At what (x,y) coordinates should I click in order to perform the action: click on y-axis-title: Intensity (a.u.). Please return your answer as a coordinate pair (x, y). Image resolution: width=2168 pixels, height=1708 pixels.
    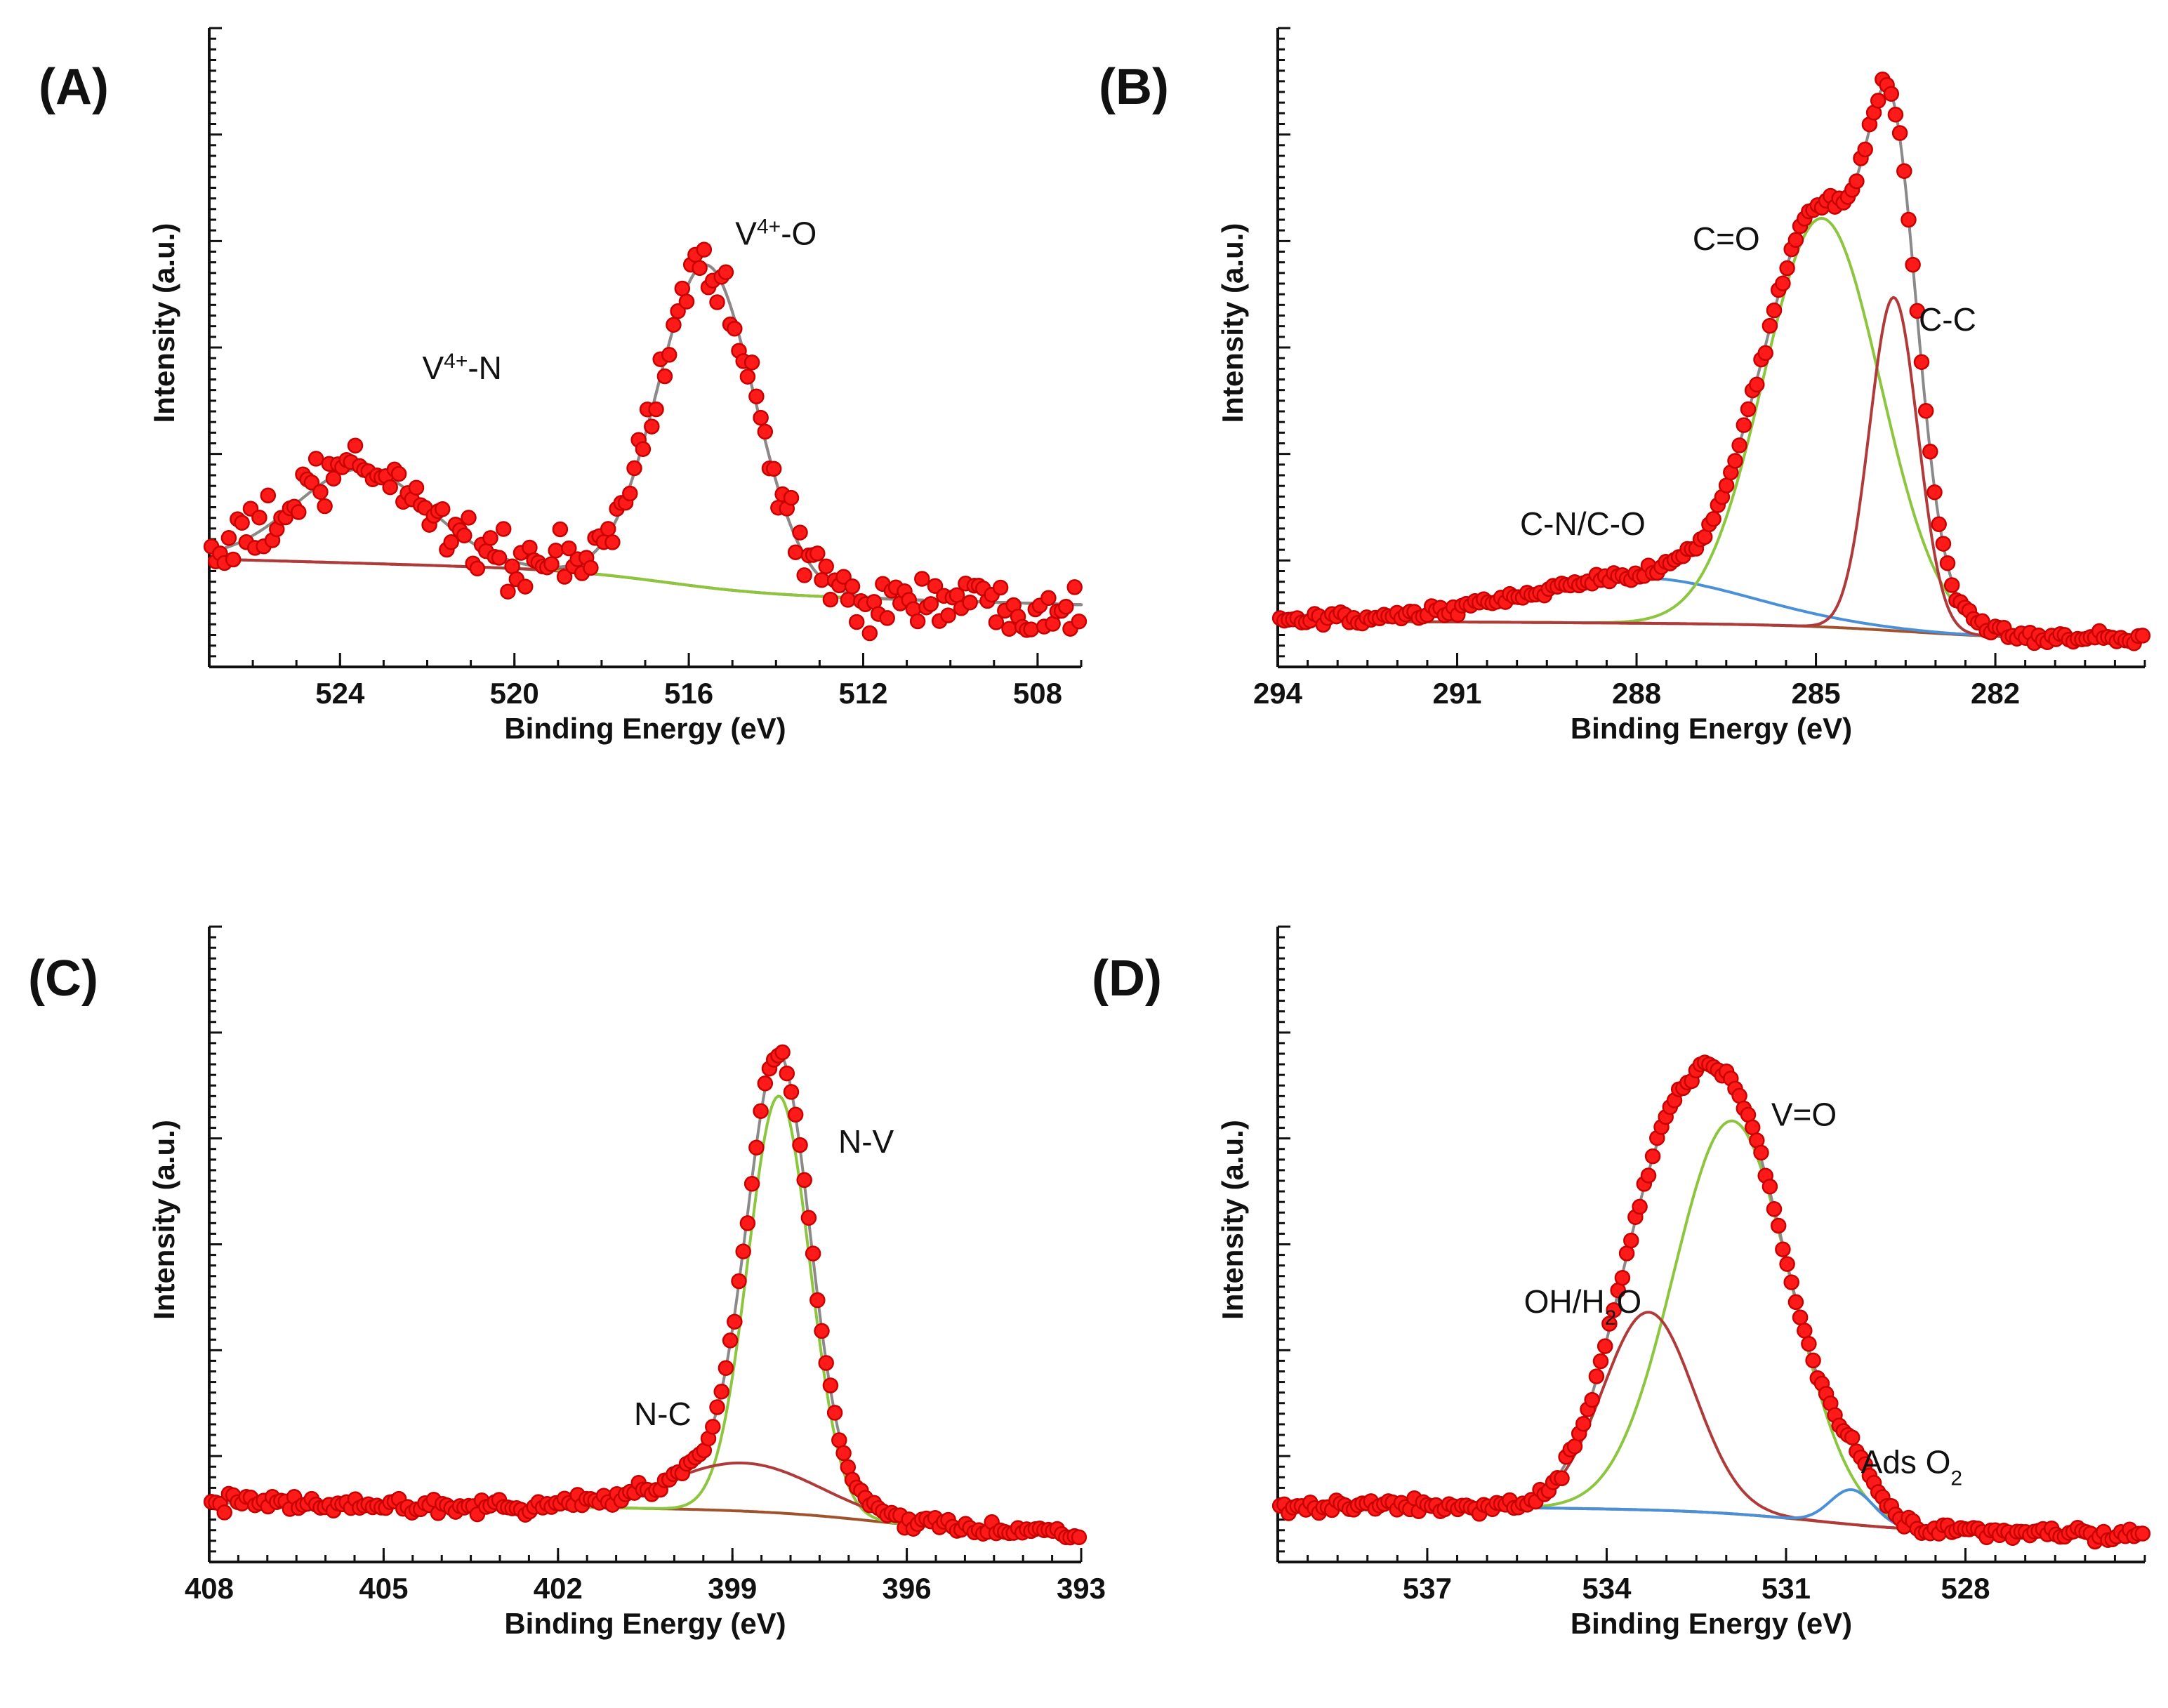
    Looking at the image, I should click on (164, 323).